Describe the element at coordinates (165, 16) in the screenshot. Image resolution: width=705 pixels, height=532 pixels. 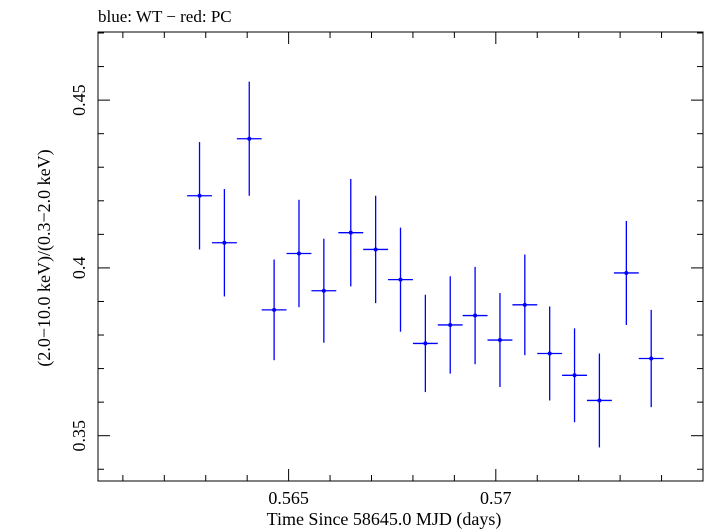
I see `chart-title: blue: WT − red: PC` at that location.